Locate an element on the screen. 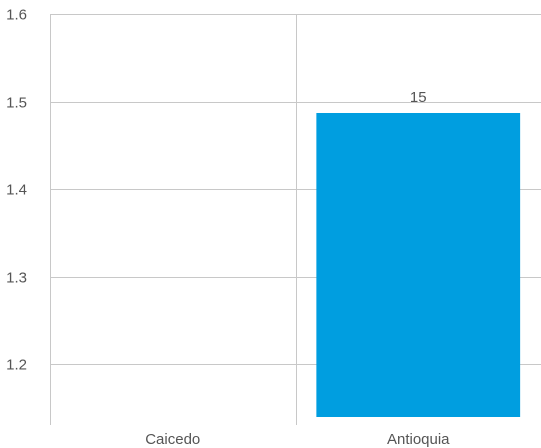  x-tick-label: Antioquia is located at coordinates (418, 439).